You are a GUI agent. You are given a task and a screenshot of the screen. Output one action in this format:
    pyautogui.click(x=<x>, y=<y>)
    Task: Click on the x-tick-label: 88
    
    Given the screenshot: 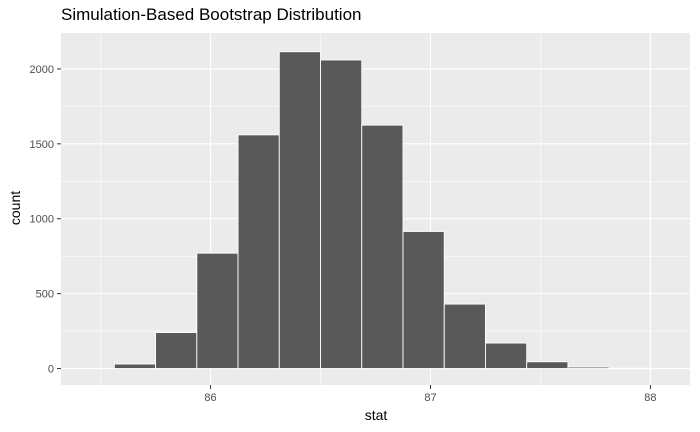 What is the action you would take?
    pyautogui.click(x=650, y=398)
    